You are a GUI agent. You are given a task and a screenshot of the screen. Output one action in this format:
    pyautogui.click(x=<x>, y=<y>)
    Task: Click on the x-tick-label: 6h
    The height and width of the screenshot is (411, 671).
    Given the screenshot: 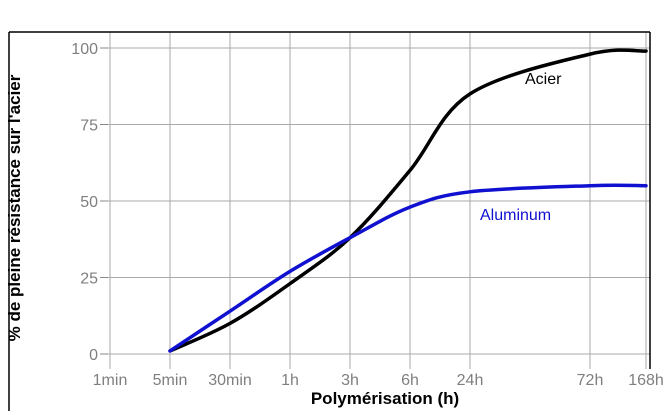 What is the action you would take?
    pyautogui.click(x=410, y=380)
    